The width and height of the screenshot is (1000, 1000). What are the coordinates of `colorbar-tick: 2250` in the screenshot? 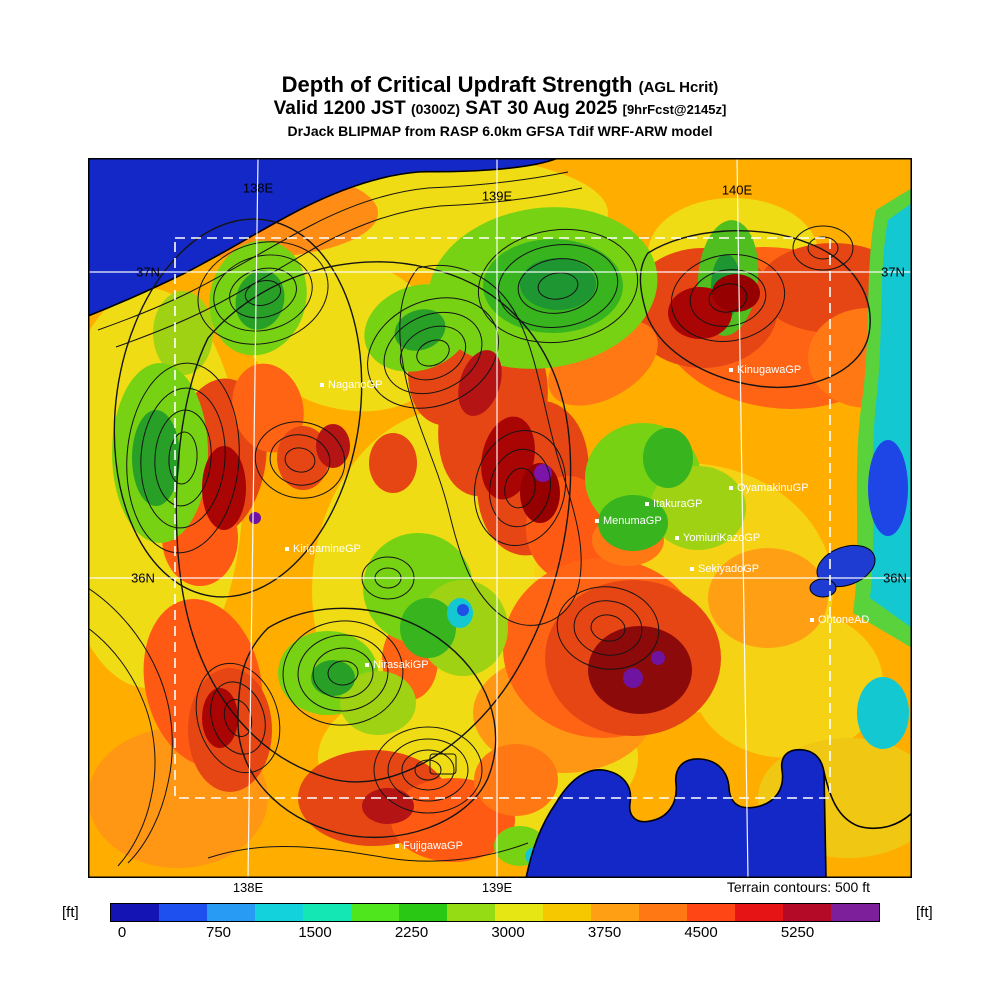 It's located at (411, 932).